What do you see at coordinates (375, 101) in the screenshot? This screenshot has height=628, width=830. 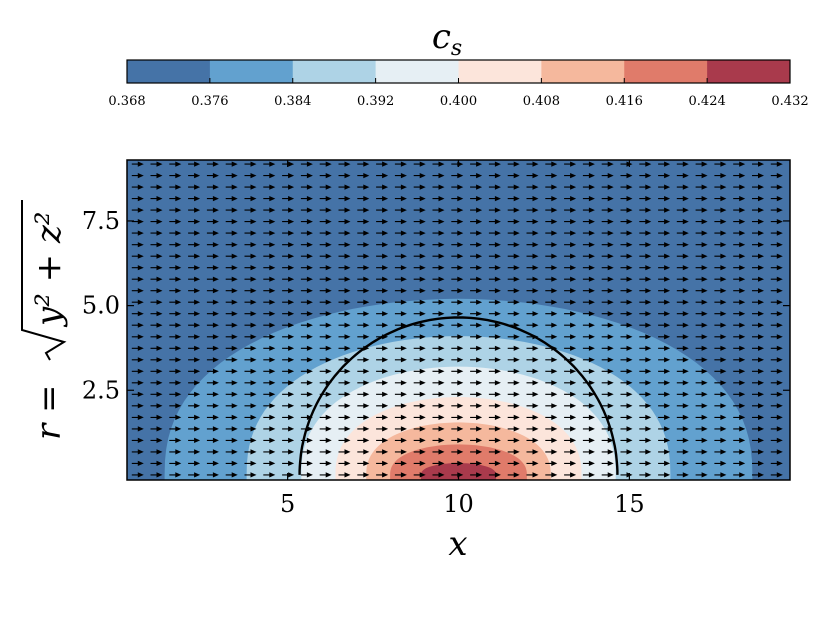 I see `colorbar-tick-label: 0.392` at bounding box center [375, 101].